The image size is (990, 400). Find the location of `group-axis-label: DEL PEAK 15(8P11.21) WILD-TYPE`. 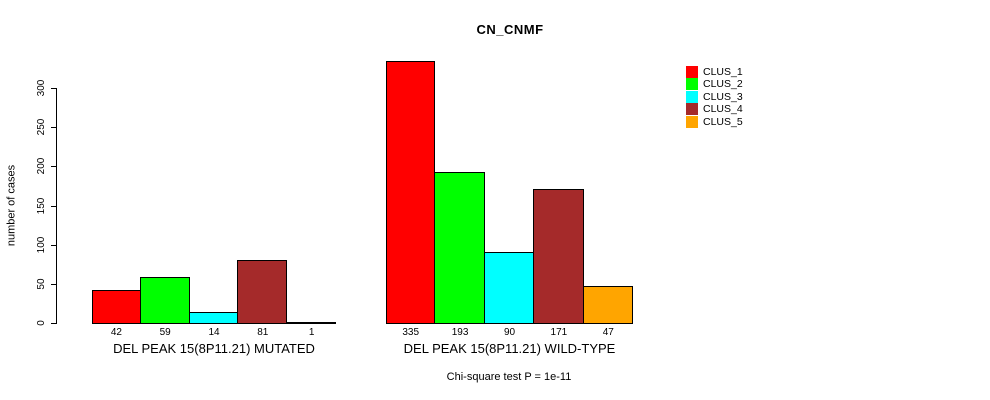

group-axis-label: DEL PEAK 15(8P11.21) WILD-TYPE is located at coordinates (509, 348).